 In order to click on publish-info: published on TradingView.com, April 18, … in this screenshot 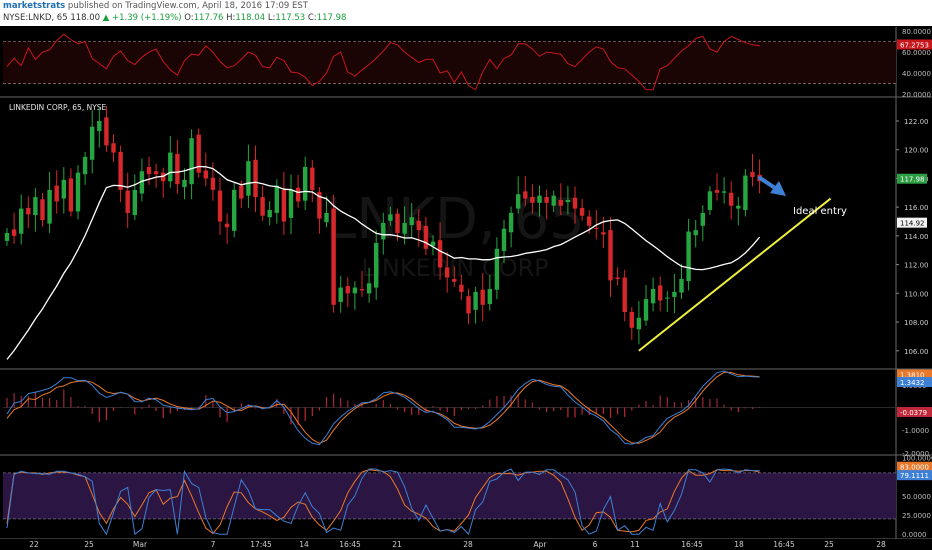, I will do `click(187, 6)`.